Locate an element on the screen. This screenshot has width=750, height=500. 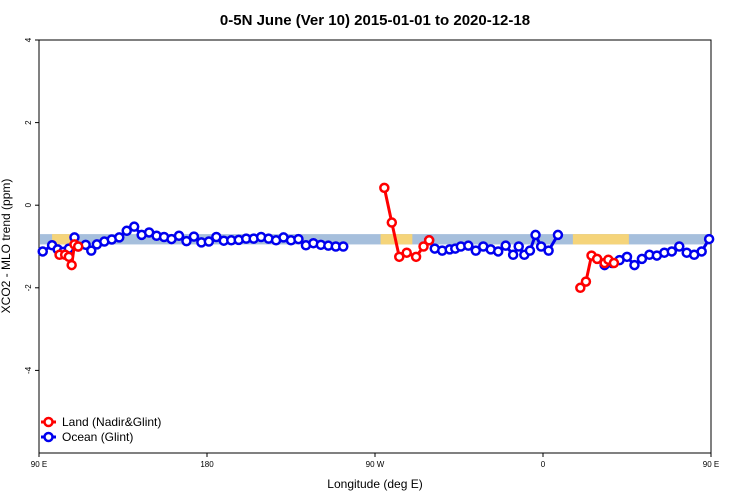
legend-ocean-label: Ocean (Glint) is located at coordinates (97, 437).